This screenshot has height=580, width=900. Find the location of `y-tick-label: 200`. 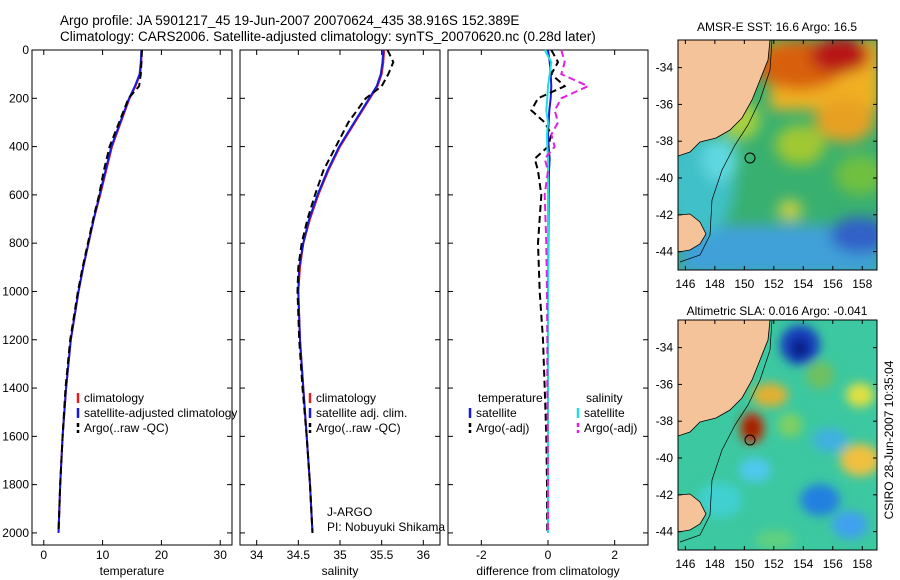

y-tick-label: 200 is located at coordinates (19, 98).